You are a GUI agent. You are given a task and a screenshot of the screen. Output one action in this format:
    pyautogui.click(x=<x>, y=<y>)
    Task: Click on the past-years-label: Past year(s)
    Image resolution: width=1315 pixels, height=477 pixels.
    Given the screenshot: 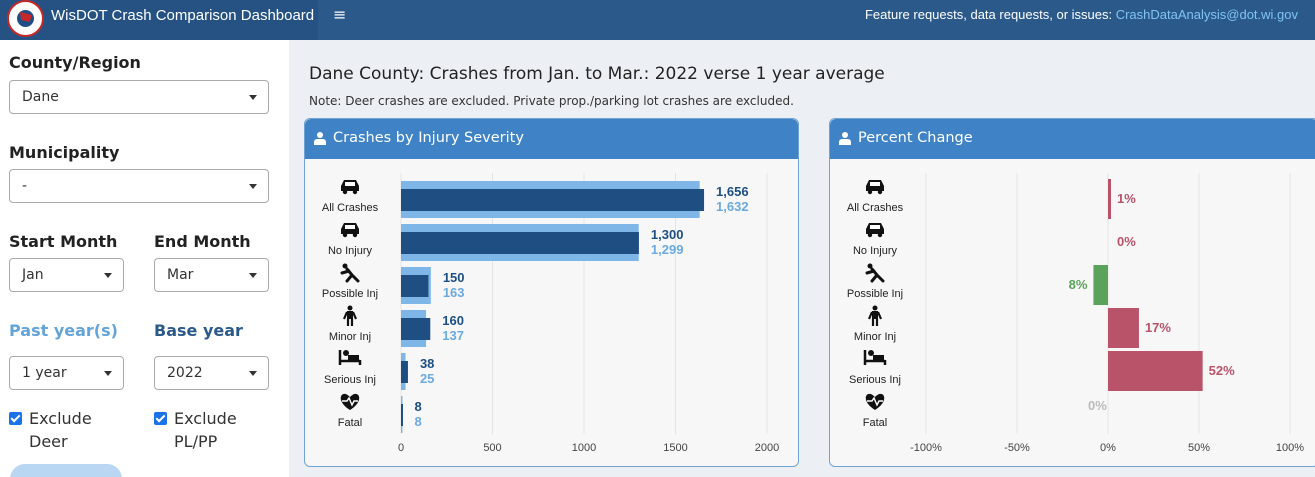 What is the action you would take?
    pyautogui.click(x=63, y=330)
    